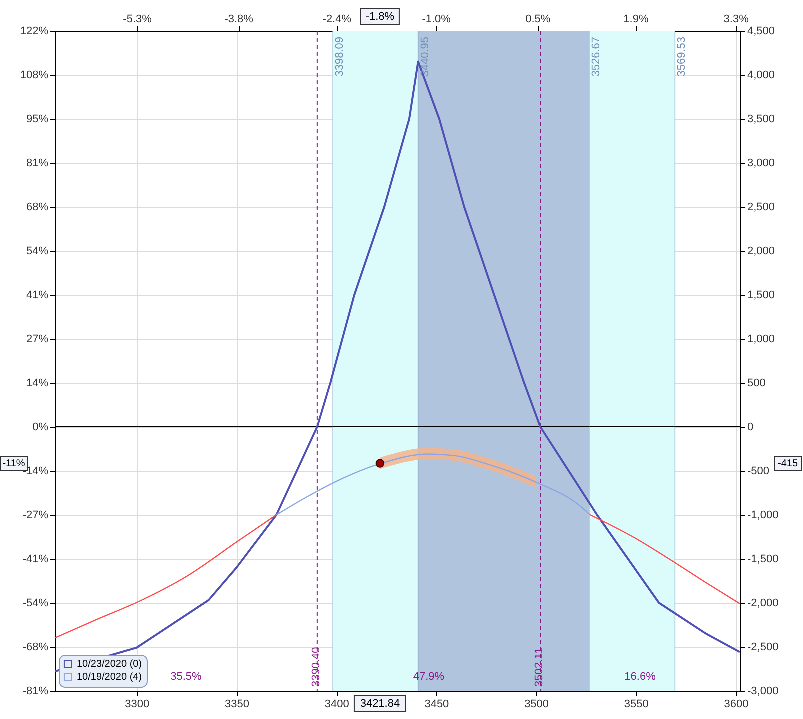 The height and width of the screenshot is (719, 803). Describe the element at coordinates (788, 464) in the screenshot. I see `text: -415` at that location.